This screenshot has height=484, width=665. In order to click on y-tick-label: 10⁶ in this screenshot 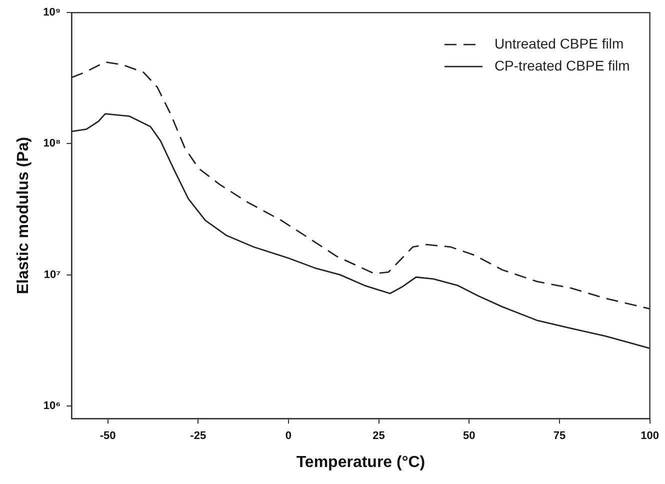, I will do `click(52, 406)`.